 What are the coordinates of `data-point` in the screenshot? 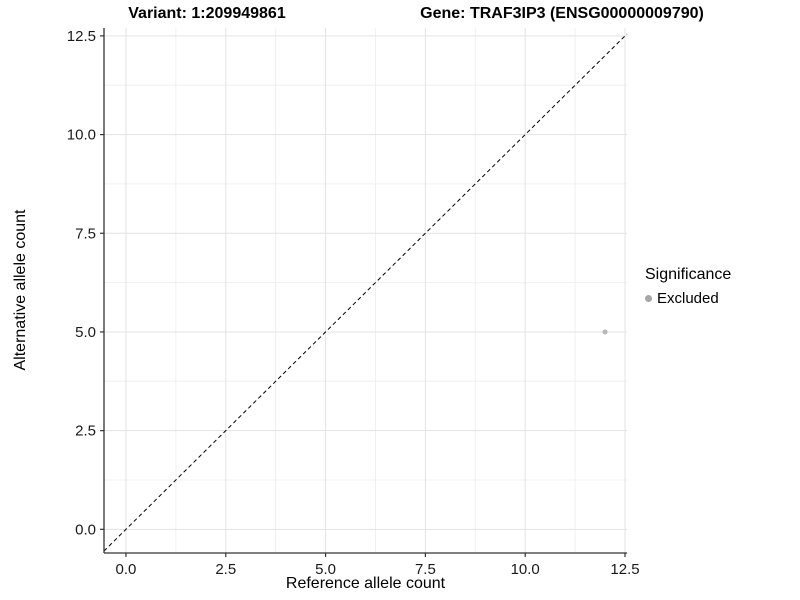 It's located at (605, 332).